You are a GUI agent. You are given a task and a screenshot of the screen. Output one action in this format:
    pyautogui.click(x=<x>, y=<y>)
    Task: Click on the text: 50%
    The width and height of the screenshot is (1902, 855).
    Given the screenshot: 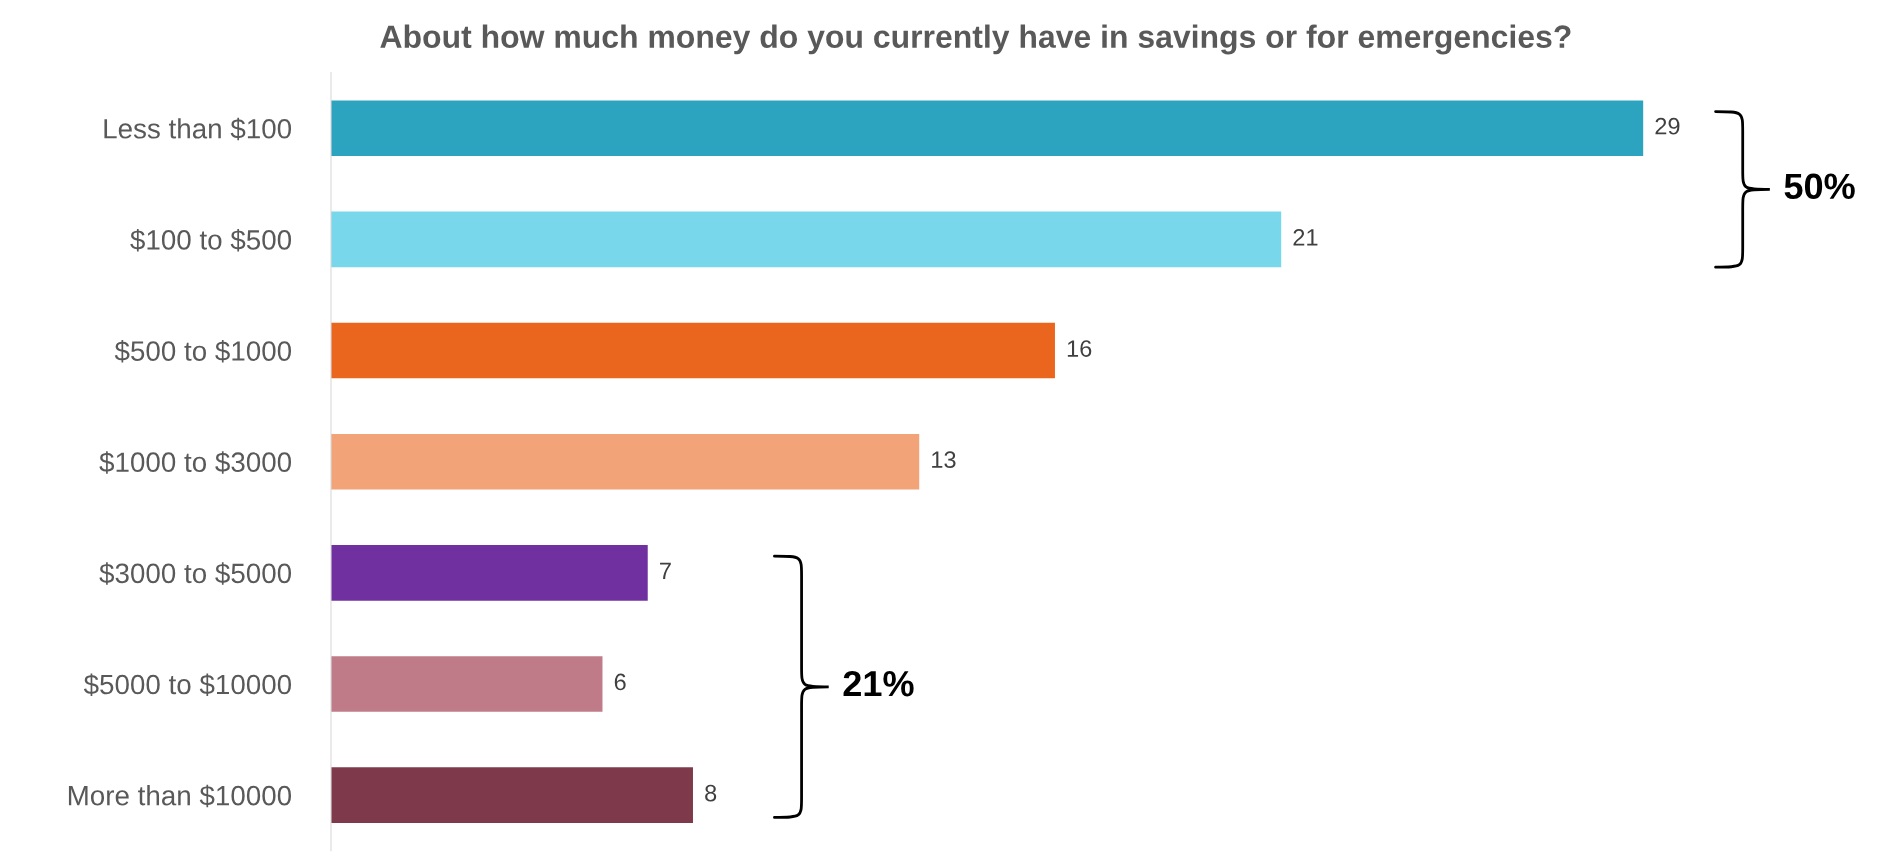 What is the action you would take?
    pyautogui.click(x=1819, y=186)
    